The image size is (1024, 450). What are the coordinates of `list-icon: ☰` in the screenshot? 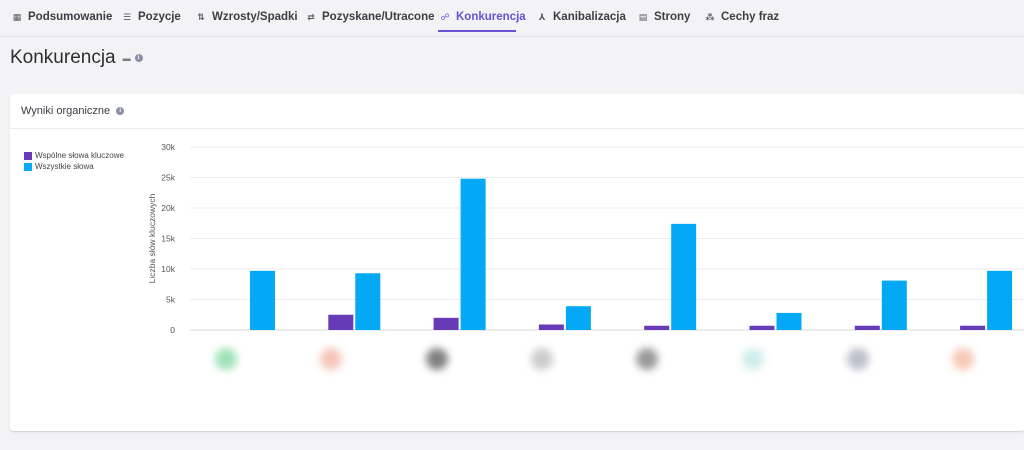 It's located at (127, 16).